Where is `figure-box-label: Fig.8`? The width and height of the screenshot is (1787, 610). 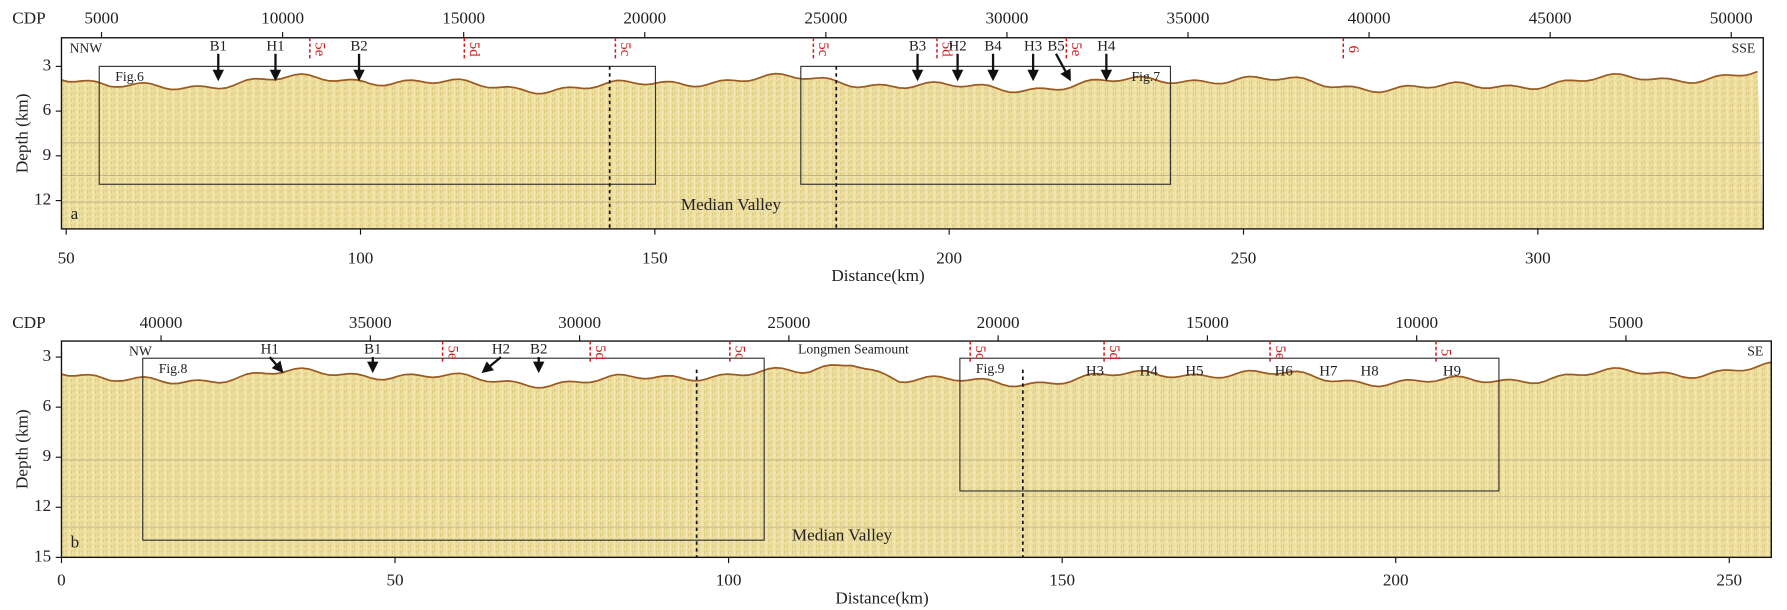 figure-box-label: Fig.8 is located at coordinates (173, 368).